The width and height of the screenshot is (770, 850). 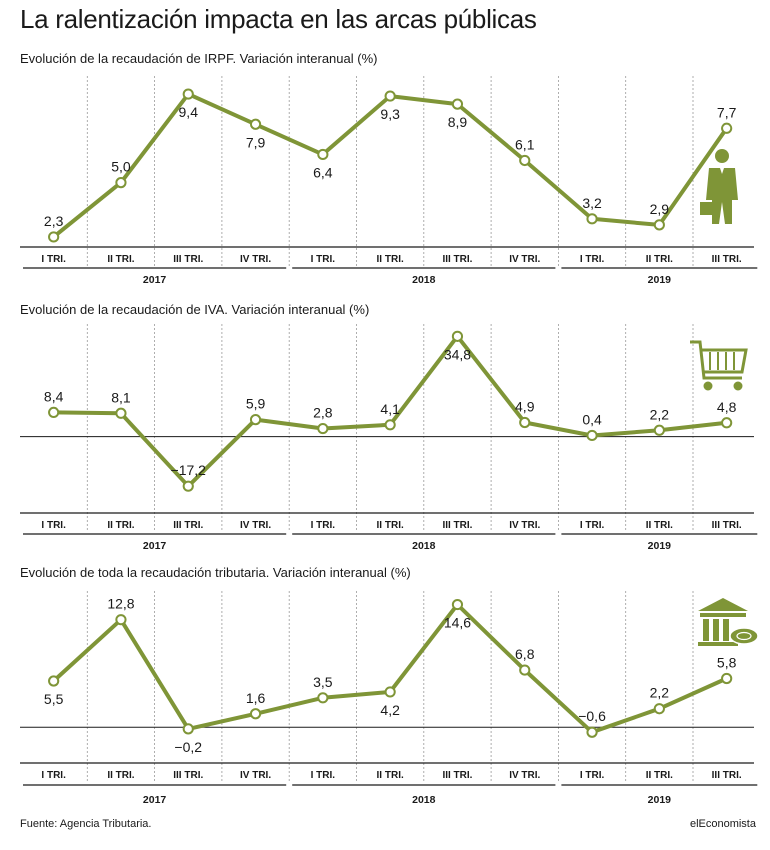 I want to click on icon-bank-base, so click(x=718, y=644).